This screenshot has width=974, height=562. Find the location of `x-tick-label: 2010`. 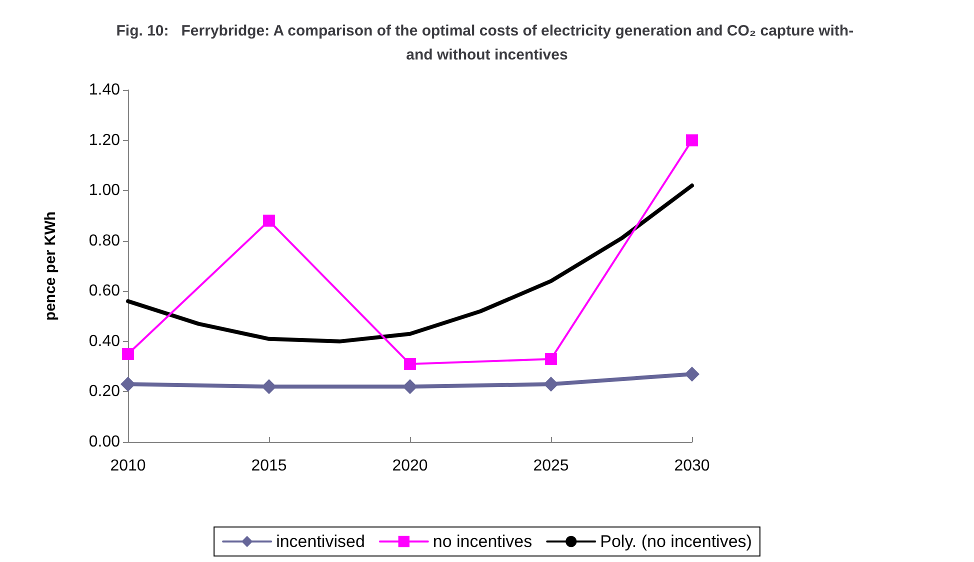

x-tick-label: 2010 is located at coordinates (128, 466).